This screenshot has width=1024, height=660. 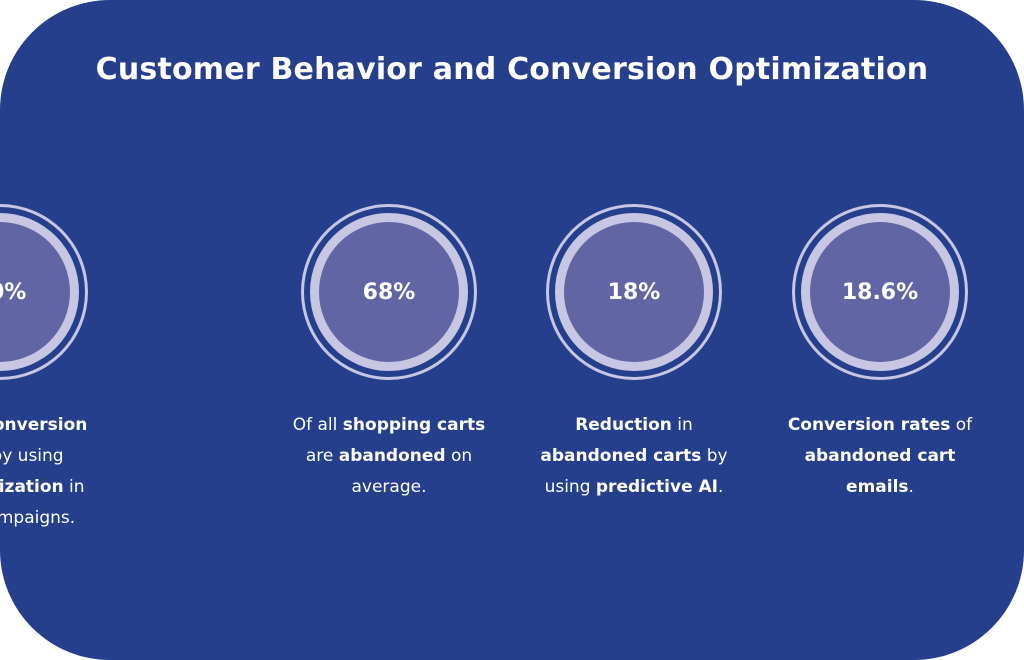 I want to click on stat-value: 18.6%, so click(x=880, y=292).